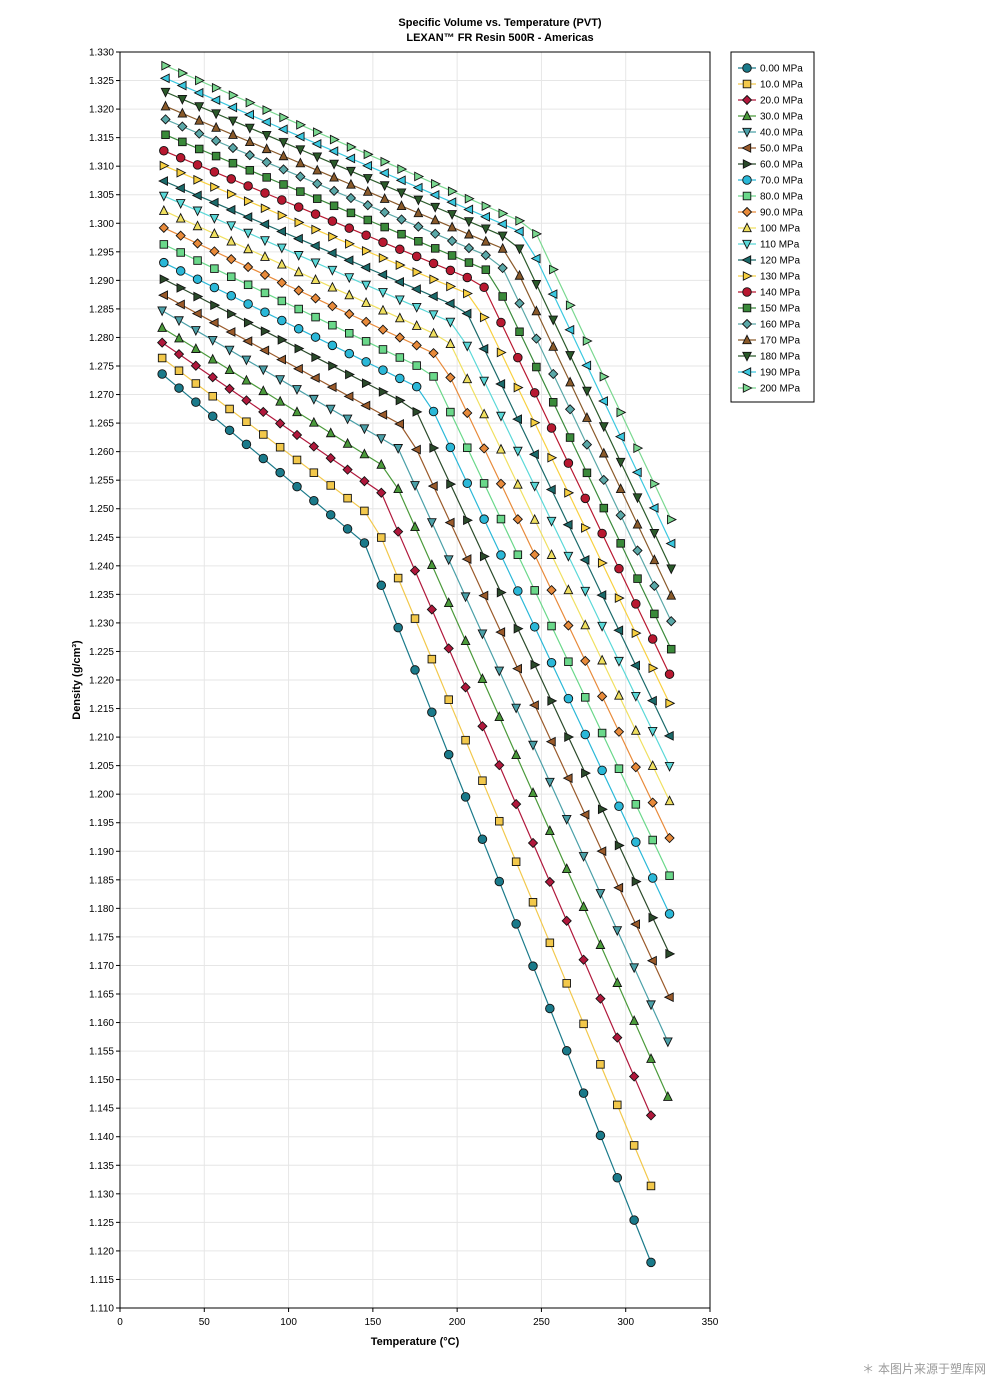 The image size is (1000, 1388). I want to click on legend-label: 40.0 MPa, so click(781, 133).